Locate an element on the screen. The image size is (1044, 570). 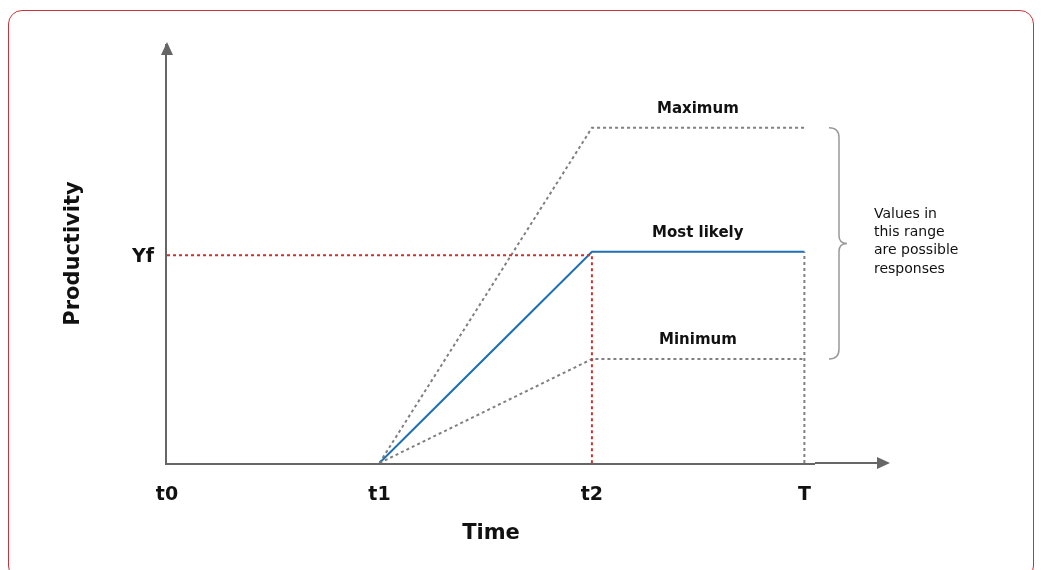
annotation: Yf is located at coordinates (143, 255).